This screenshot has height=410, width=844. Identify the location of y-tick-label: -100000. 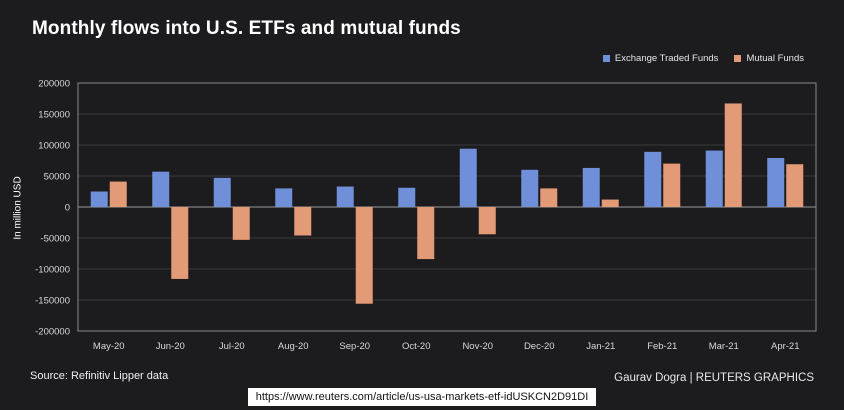
(52, 270).